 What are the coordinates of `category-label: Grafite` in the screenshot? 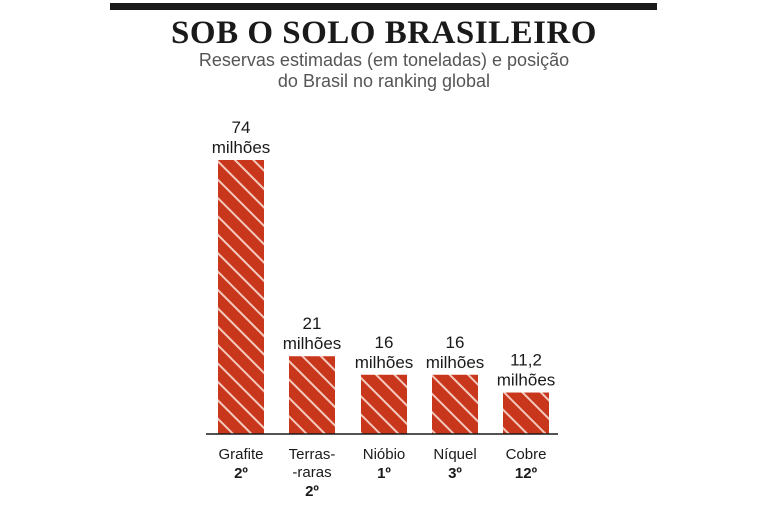 It's located at (240, 454).